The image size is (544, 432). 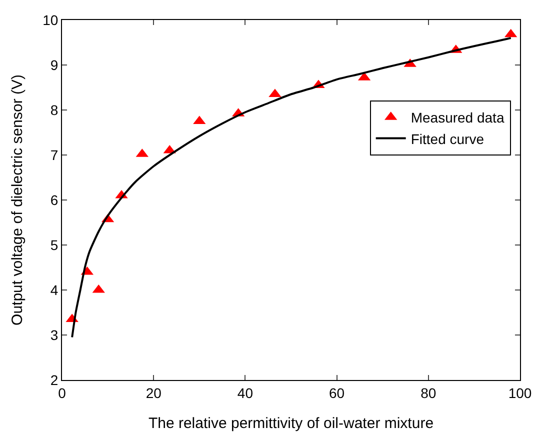 I want to click on x-axis-title: The relative permittivity of oil-water mixture, so click(x=291, y=423).